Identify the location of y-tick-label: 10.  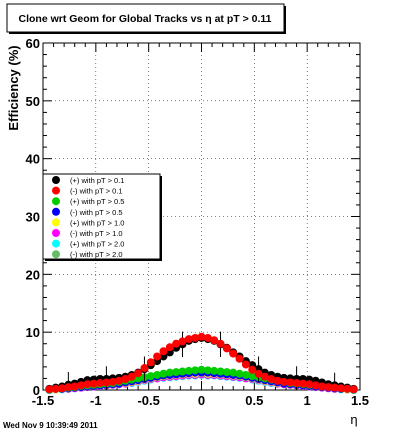
(33, 332).